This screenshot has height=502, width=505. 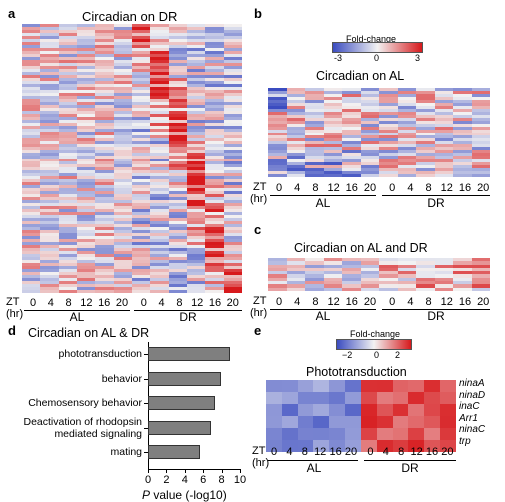 What do you see at coordinates (77, 317) in the screenshot?
I see `group-label-al-a: AL` at bounding box center [77, 317].